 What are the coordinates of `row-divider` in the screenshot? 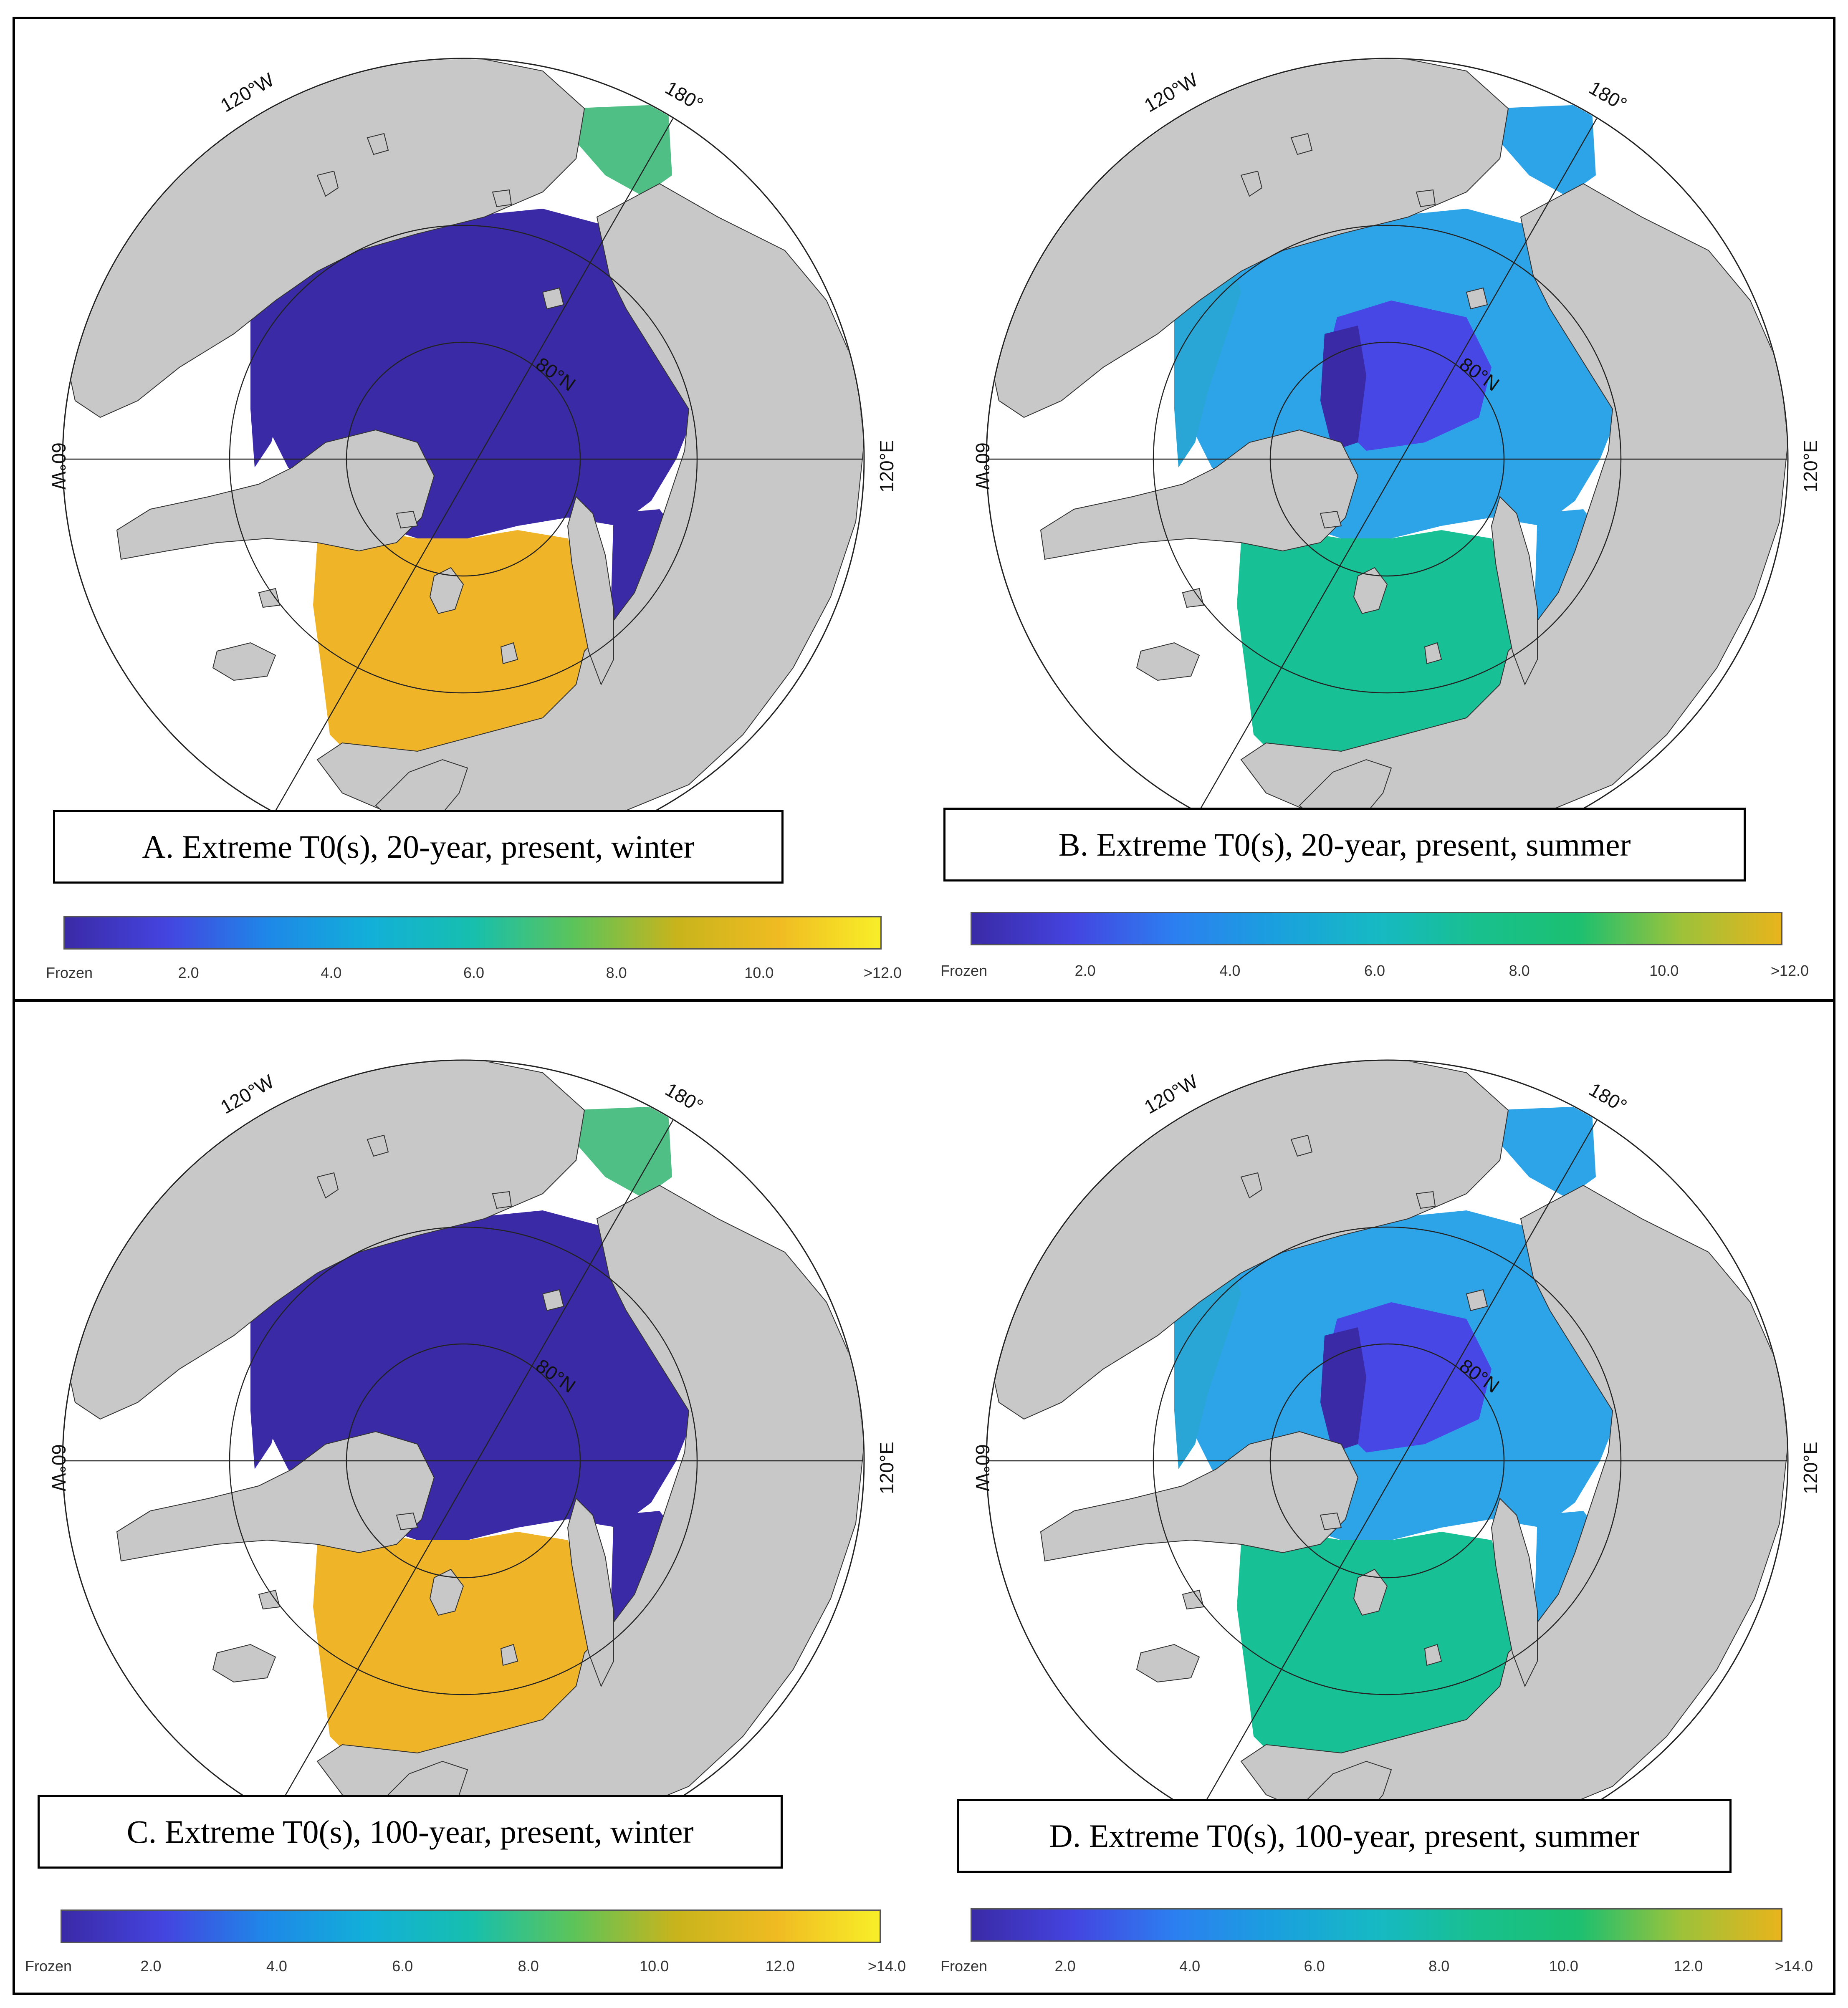 It's located at (924, 1001).